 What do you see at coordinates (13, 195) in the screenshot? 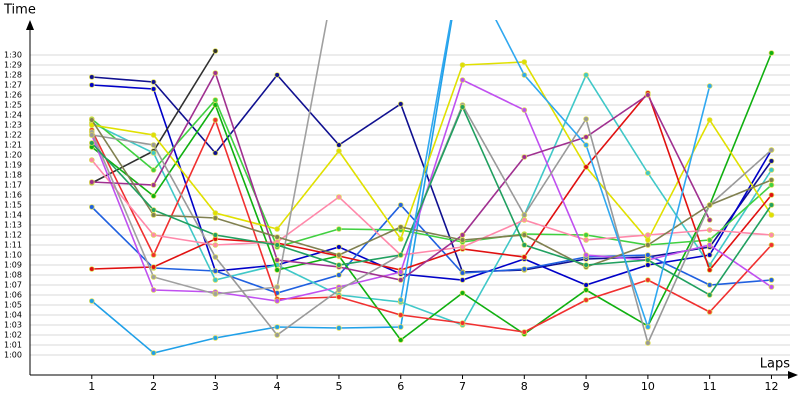
I see `y-tick-label: 1:16` at bounding box center [13, 195].